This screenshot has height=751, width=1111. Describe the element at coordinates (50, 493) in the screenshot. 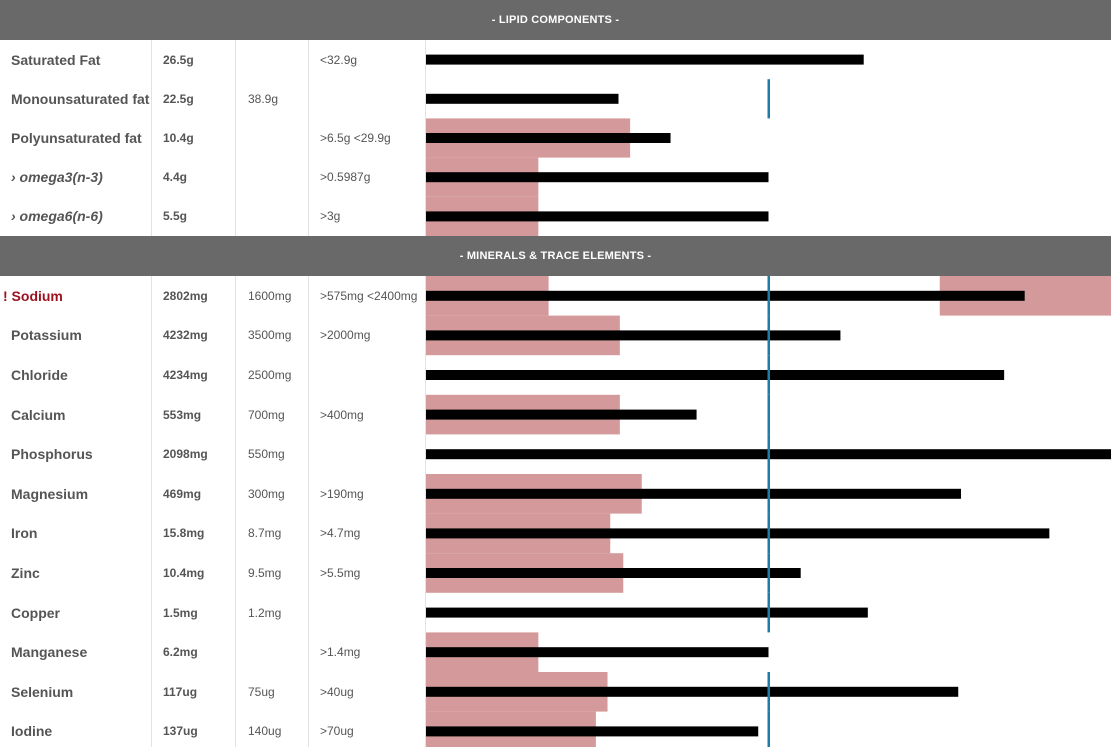

I see `nutrient-name: Magnesium` at that location.